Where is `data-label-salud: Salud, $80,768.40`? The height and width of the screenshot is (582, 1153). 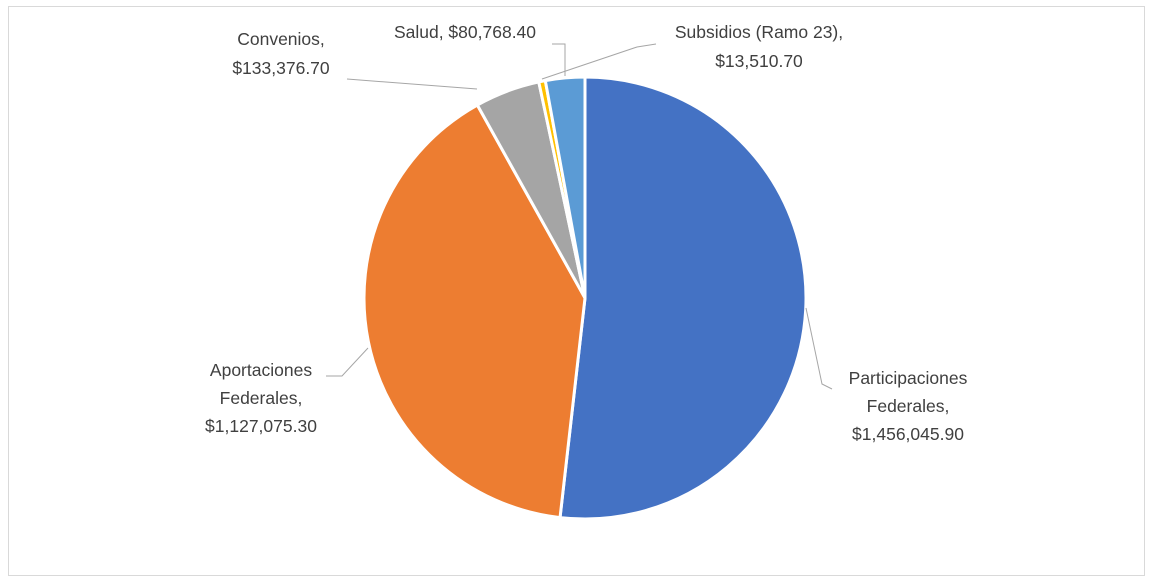 data-label-salud: Salud, $80,768.40 is located at coordinates (465, 32).